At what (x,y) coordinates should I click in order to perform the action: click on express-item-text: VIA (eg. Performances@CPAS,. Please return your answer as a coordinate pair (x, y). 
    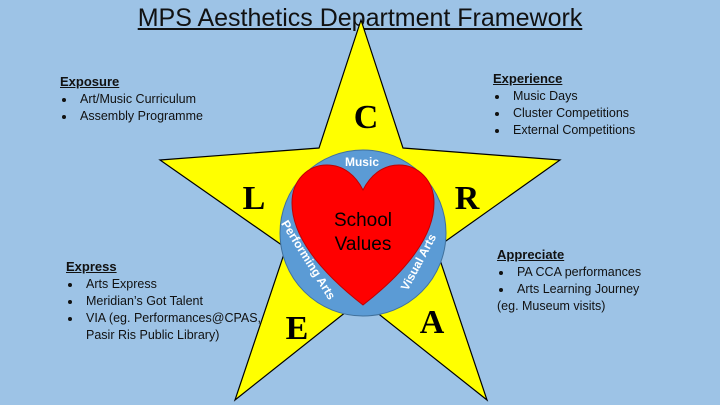
    Looking at the image, I should click on (174, 318).